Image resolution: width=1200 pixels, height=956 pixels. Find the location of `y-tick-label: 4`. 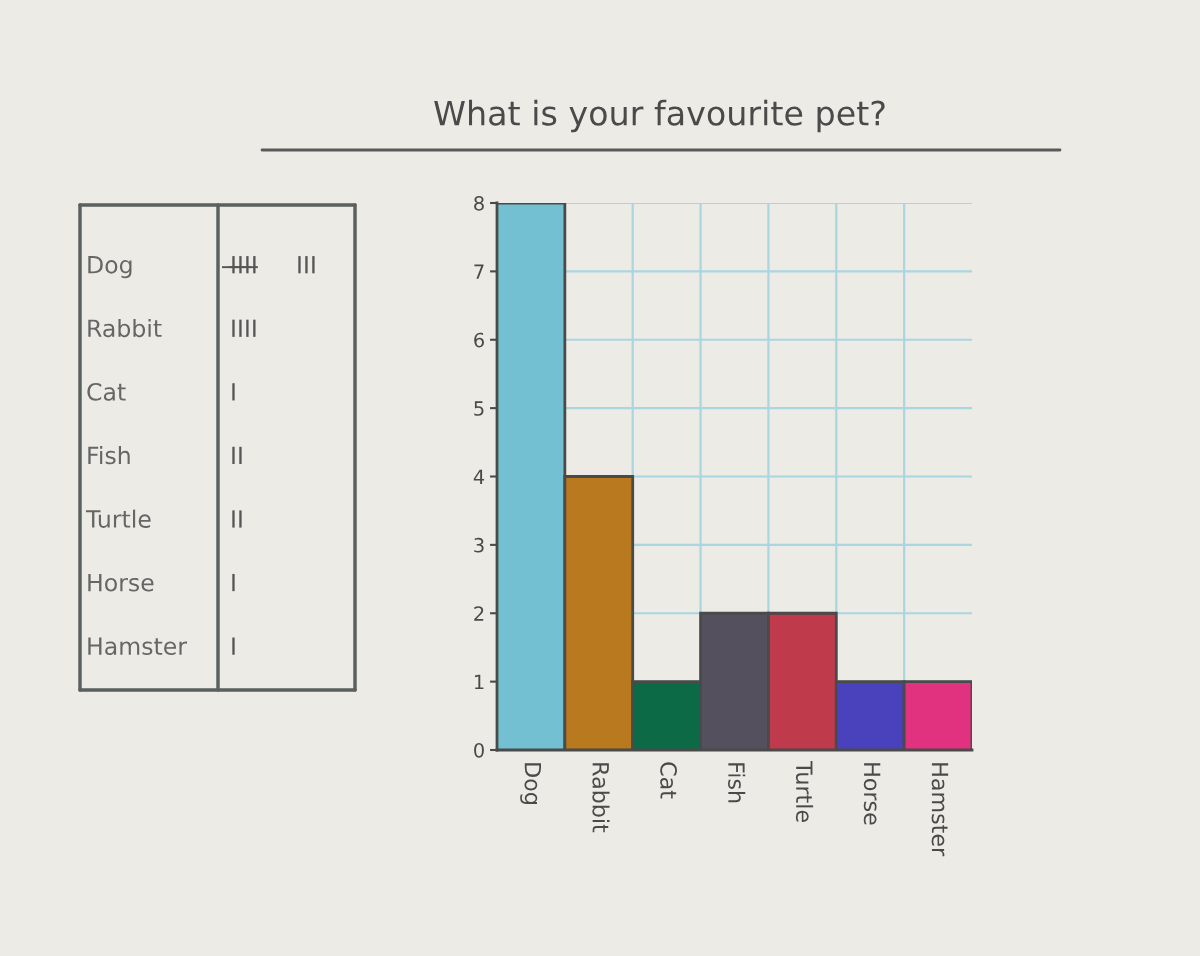

y-tick-label: 4 is located at coordinates (479, 476).